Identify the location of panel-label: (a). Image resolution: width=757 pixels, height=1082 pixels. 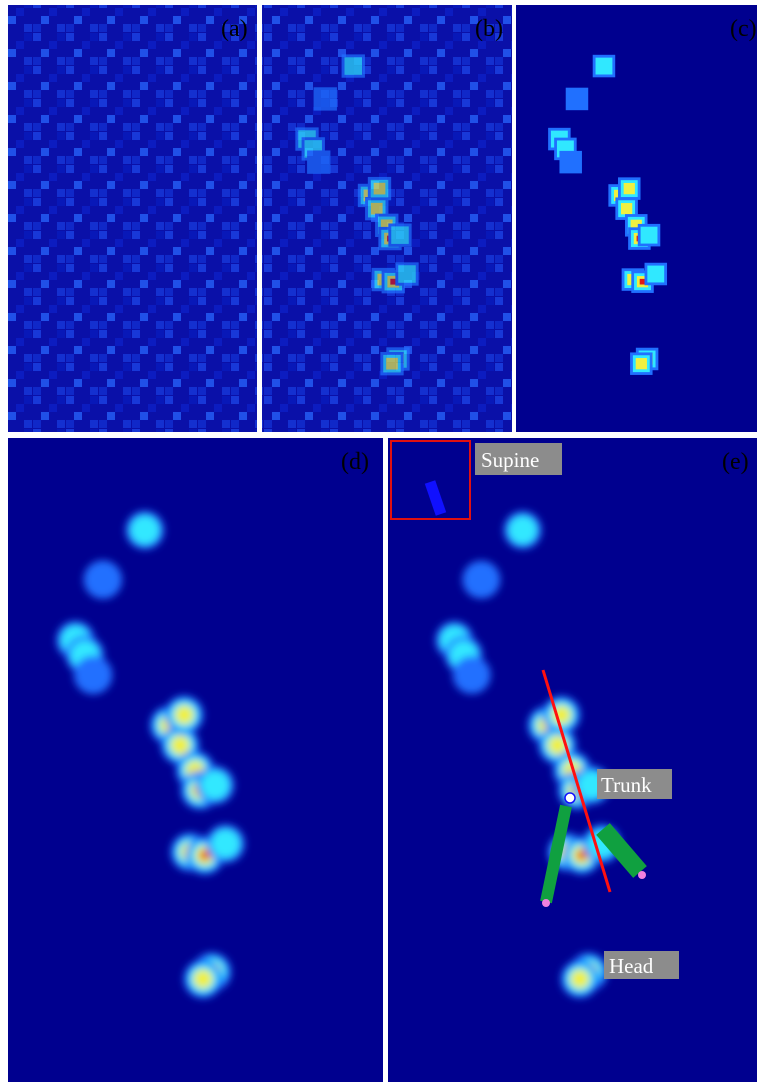
(234, 29).